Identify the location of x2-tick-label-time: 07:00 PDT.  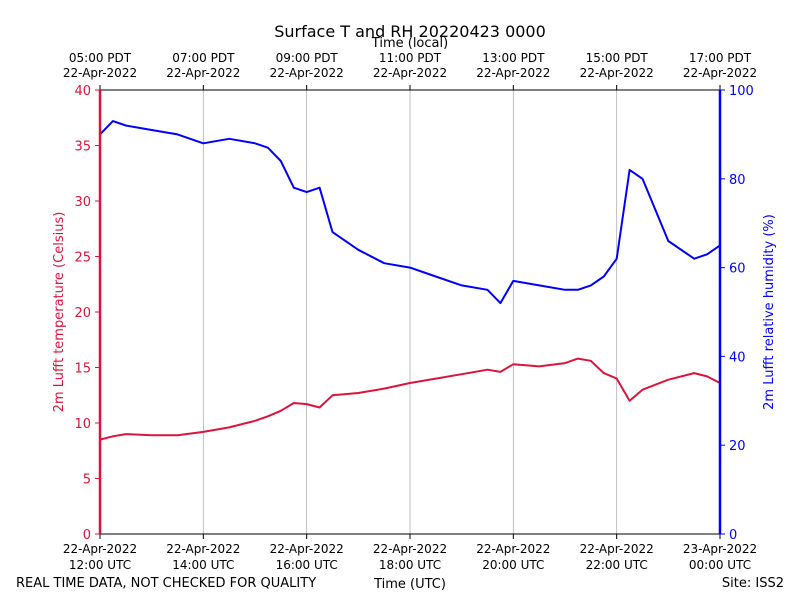
(203, 58).